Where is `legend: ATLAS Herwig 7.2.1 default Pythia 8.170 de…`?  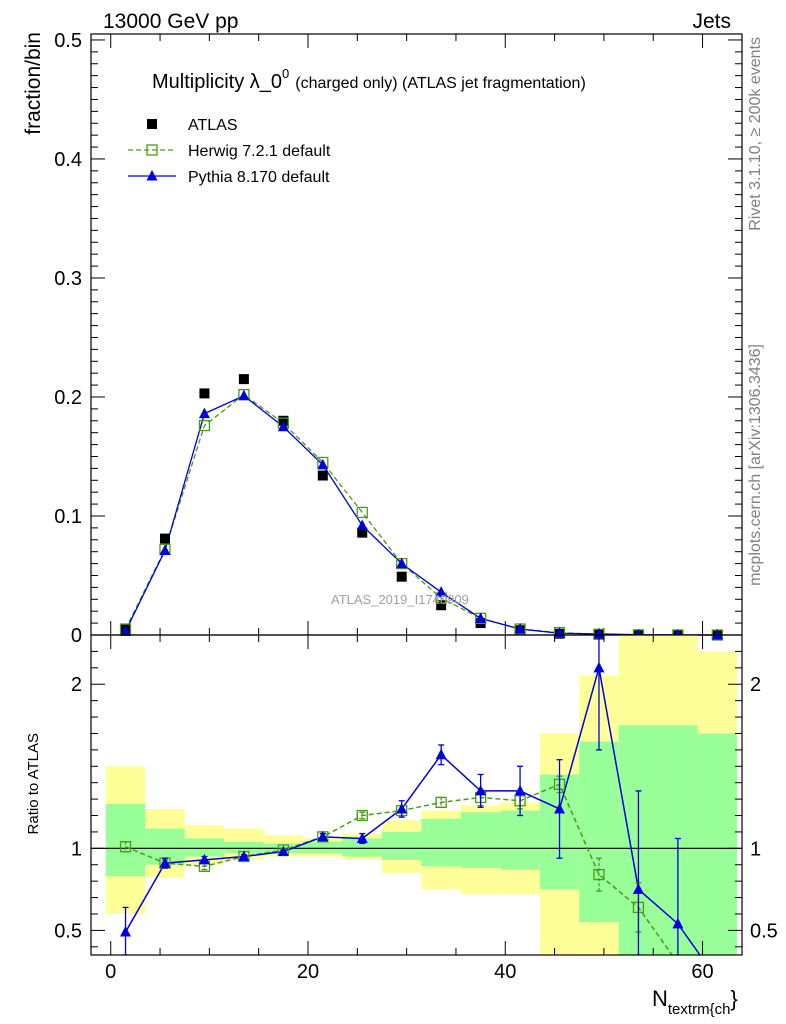
legend: ATLAS Herwig 7.2.1 default Pythia 8.170 de… is located at coordinates (229, 151).